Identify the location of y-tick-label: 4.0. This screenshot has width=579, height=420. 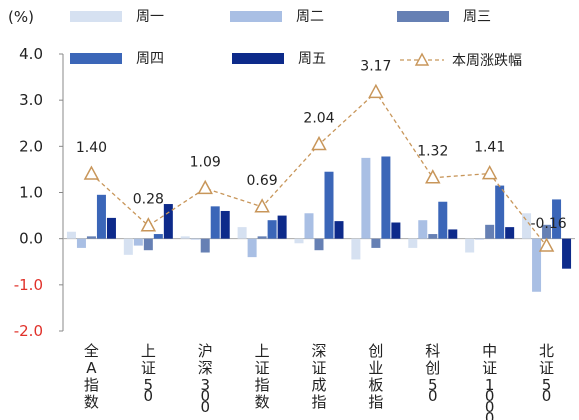
(31, 54).